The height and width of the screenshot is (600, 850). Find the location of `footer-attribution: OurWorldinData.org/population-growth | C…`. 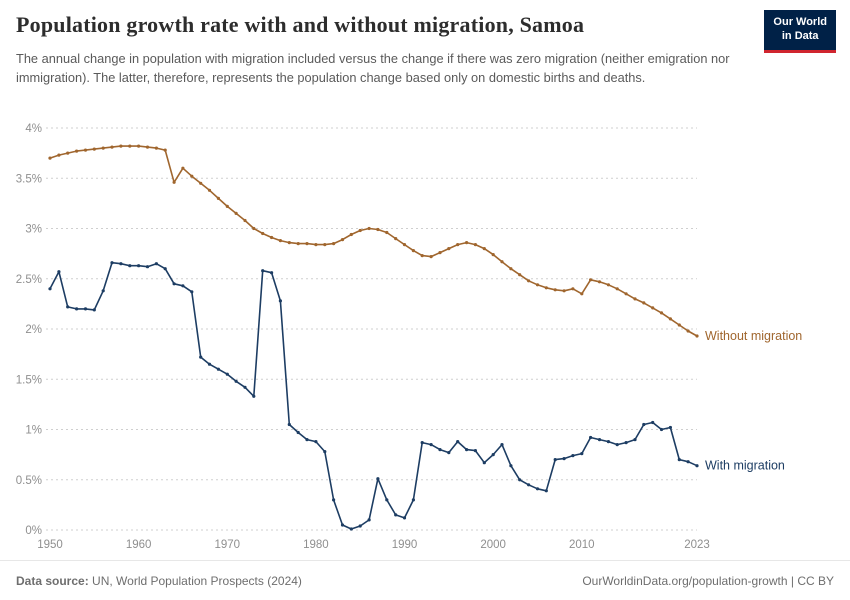

footer-attribution: OurWorldinData.org/population-growth | C… is located at coordinates (708, 580).